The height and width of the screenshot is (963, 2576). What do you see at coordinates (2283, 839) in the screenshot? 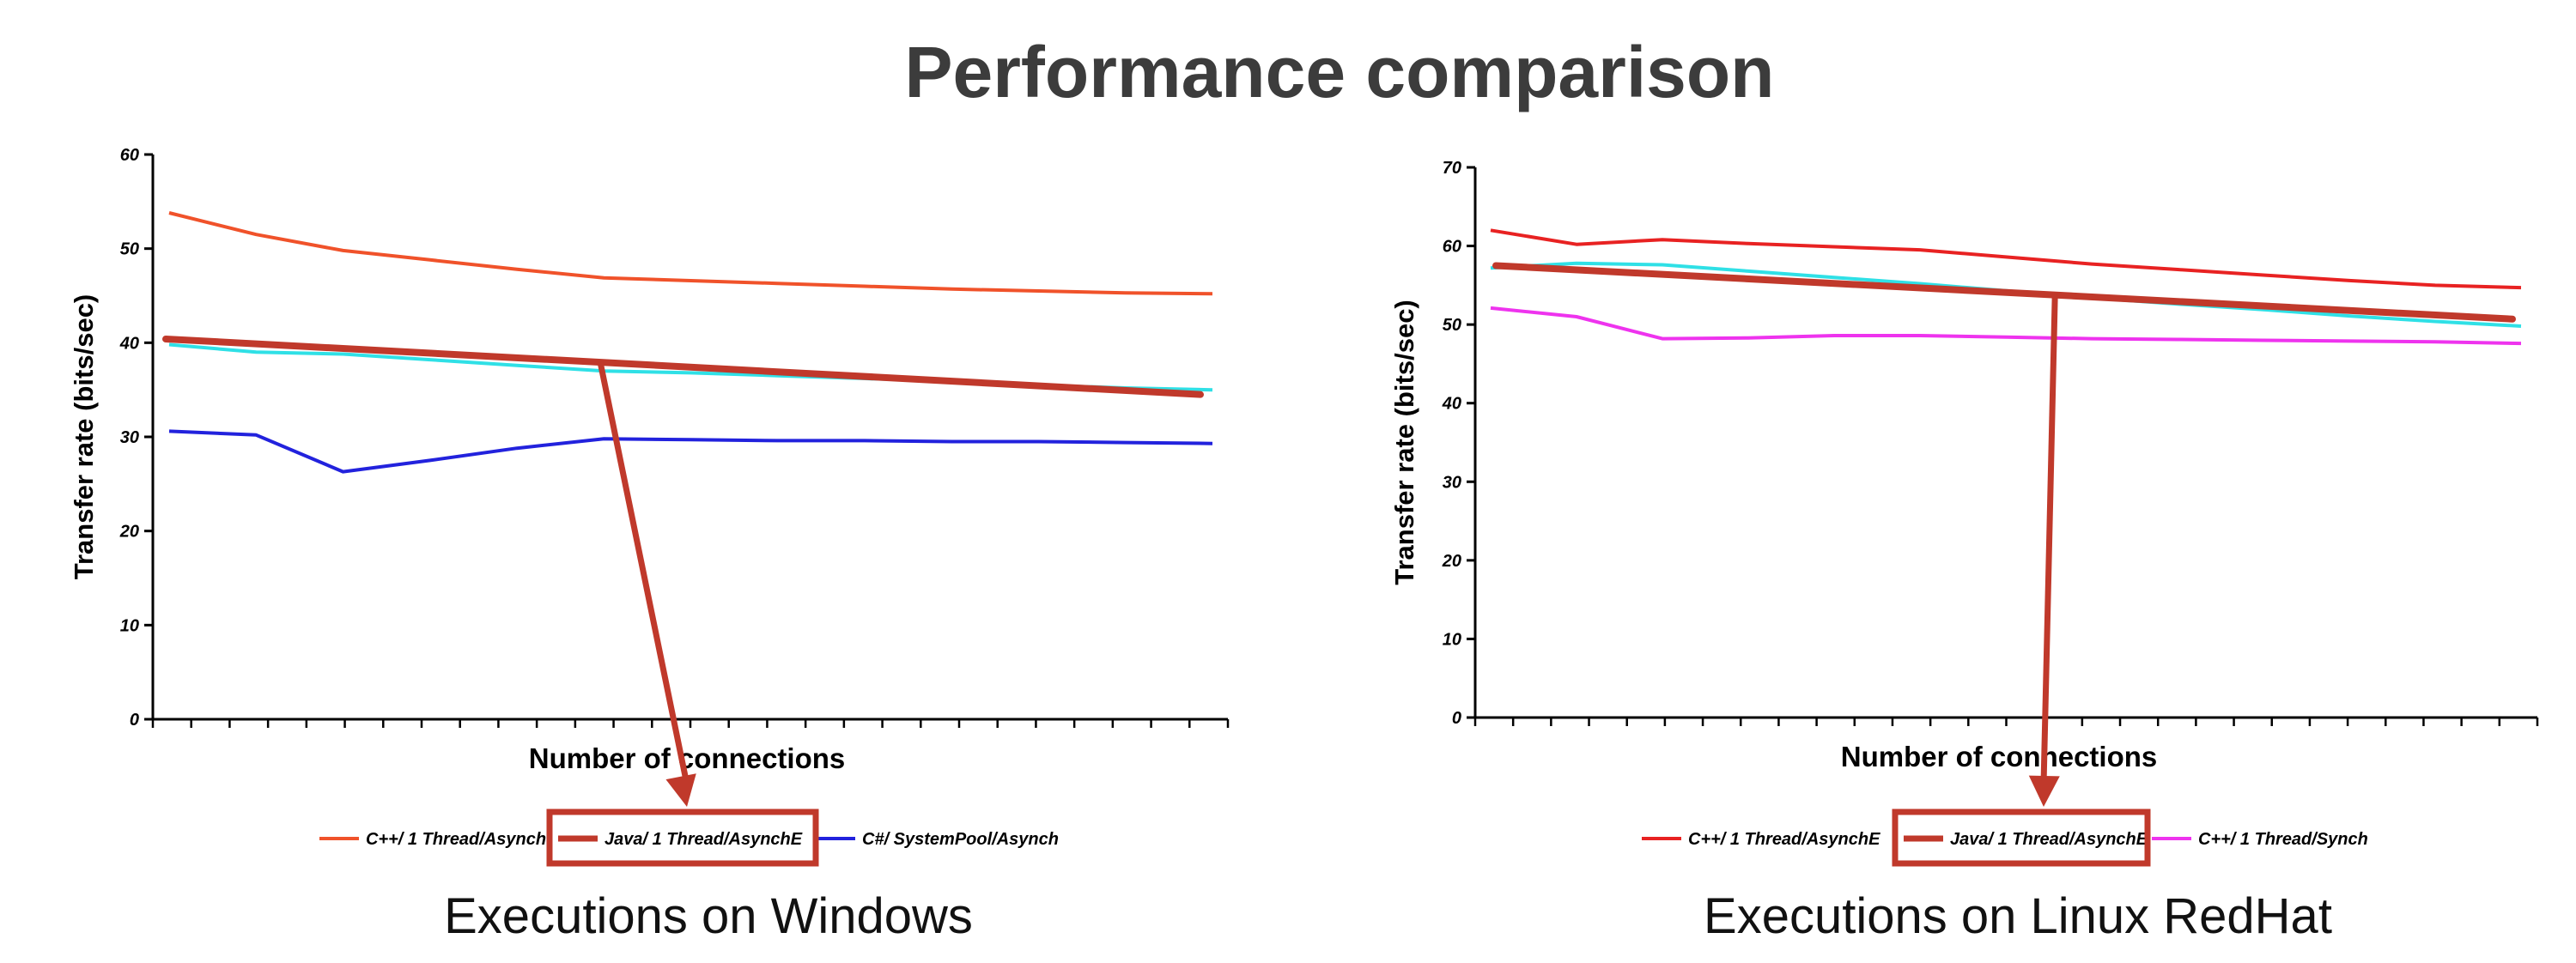
I see `legend-label-3: C++/ 1 Thread/Synch` at bounding box center [2283, 839].